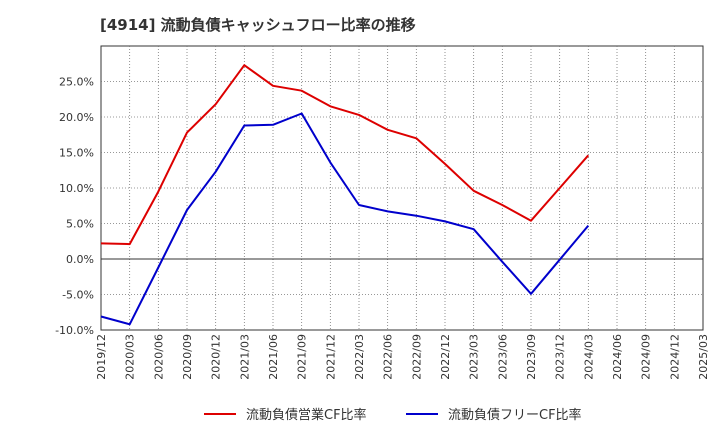  Describe the element at coordinates (445, 357) in the screenshot. I see `x-tick-label: 2022/12` at that location.